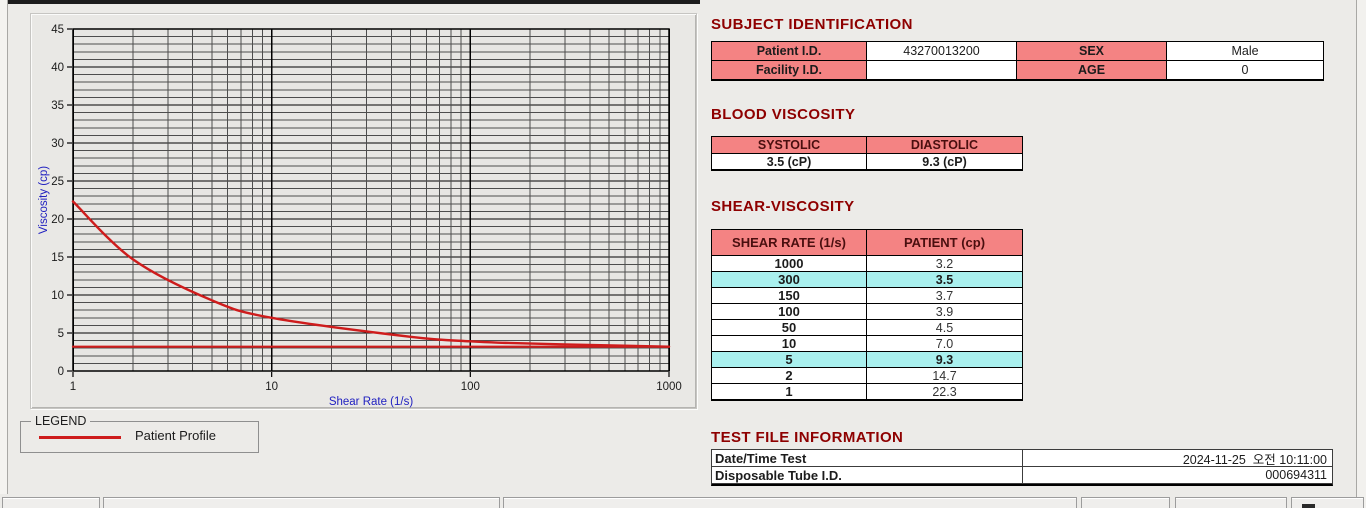 This screenshot has height=508, width=1366. What do you see at coordinates (942, 70) in the screenshot?
I see `field-value-cell` at bounding box center [942, 70].